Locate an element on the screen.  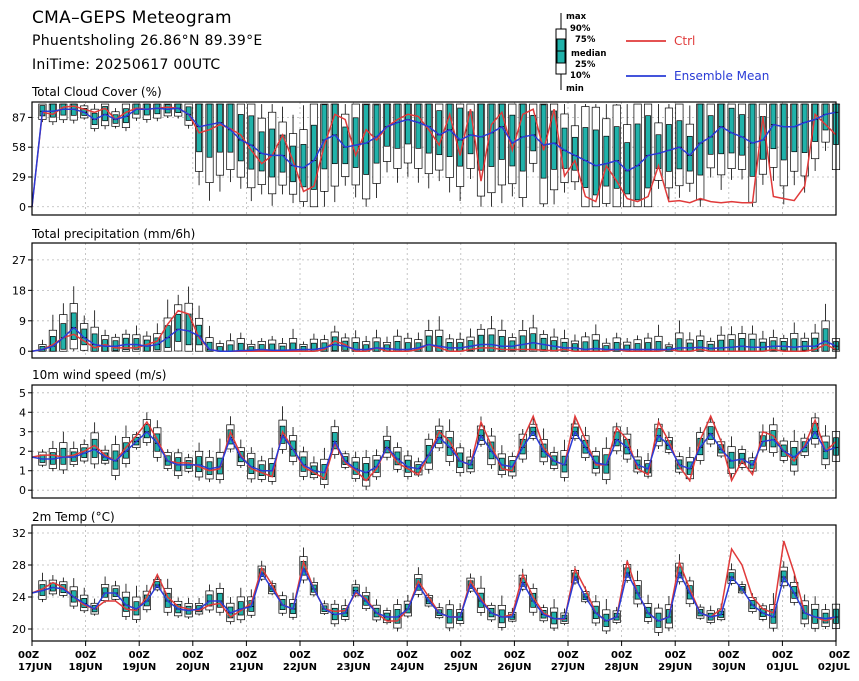
y-tick-label: 5 is located at coordinates (22, 393).